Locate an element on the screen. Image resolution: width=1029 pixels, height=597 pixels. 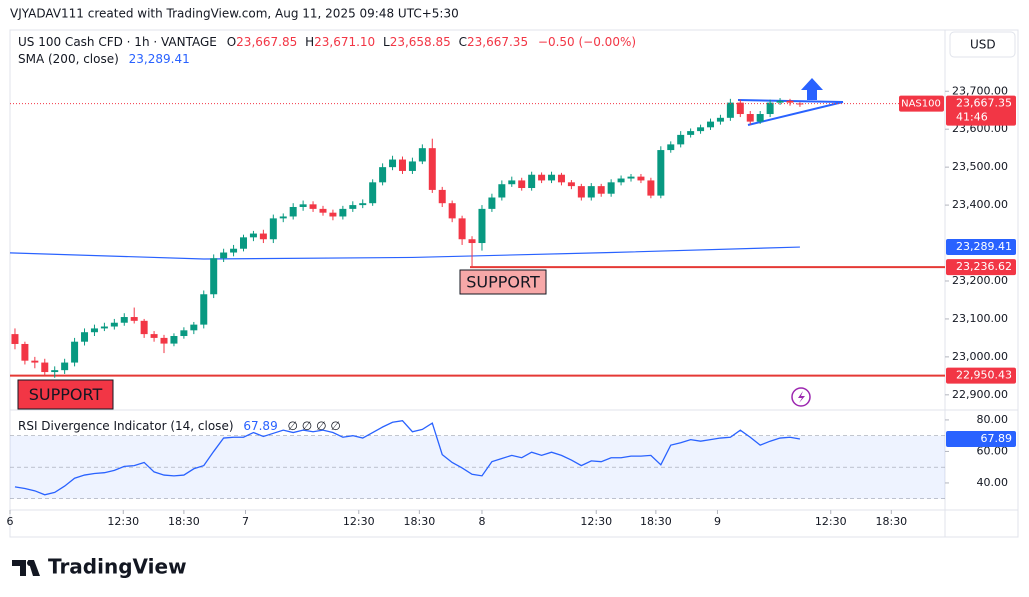
countdown: 41:46 is located at coordinates (972, 117).